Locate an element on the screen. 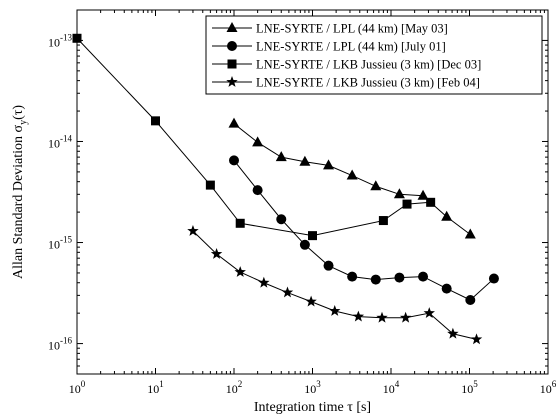  legend-label: LNE-SYRTE / LKB Jussieu (3 km) [Feb 04] is located at coordinates (368, 83).